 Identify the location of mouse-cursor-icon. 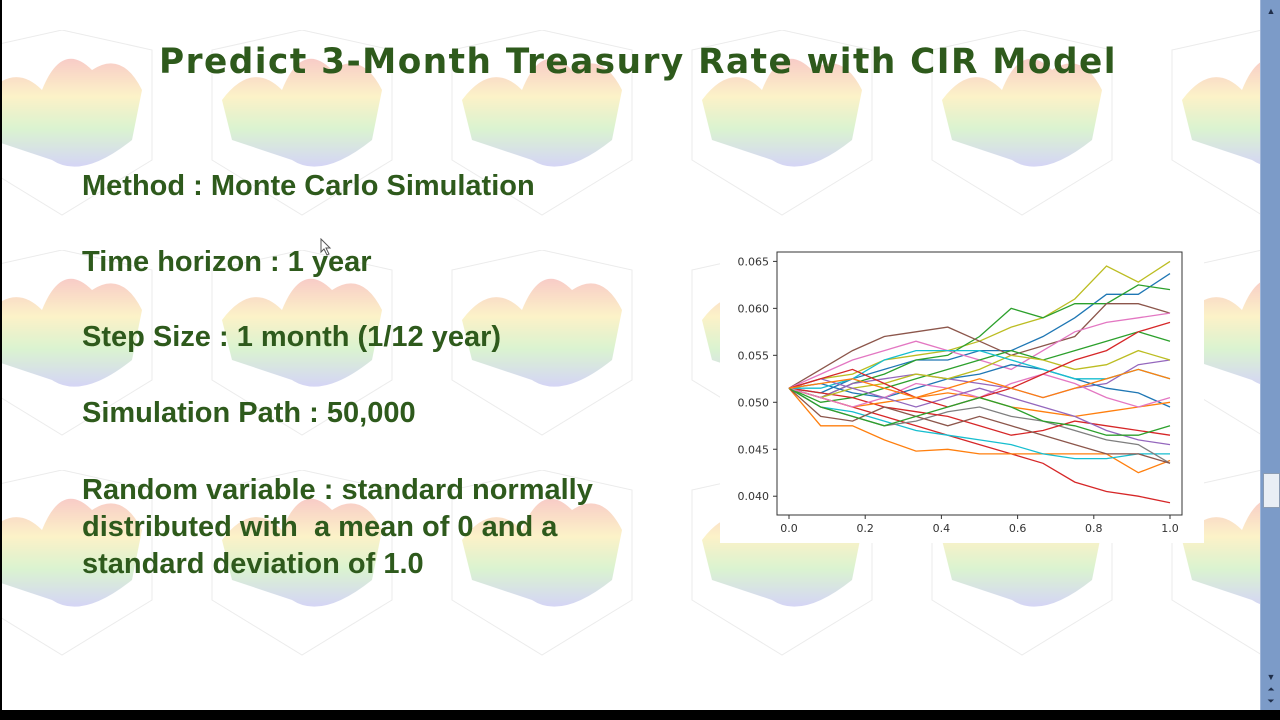
(326, 247).